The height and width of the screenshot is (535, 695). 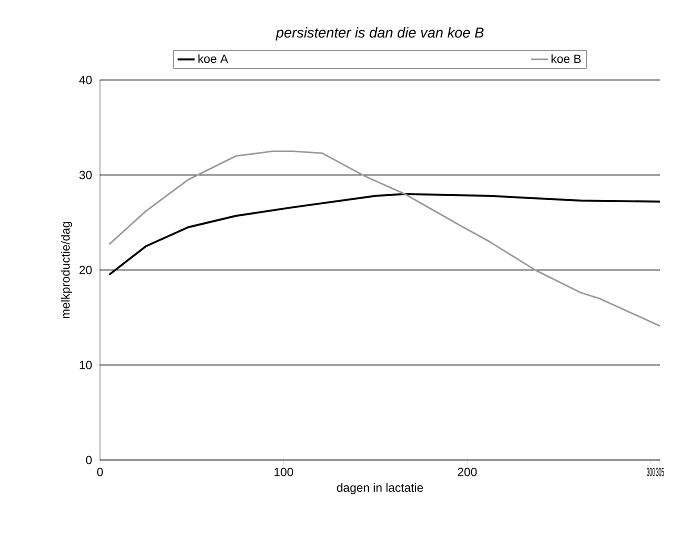 What do you see at coordinates (566, 59) in the screenshot?
I see `legend-label: koe B` at bounding box center [566, 59].